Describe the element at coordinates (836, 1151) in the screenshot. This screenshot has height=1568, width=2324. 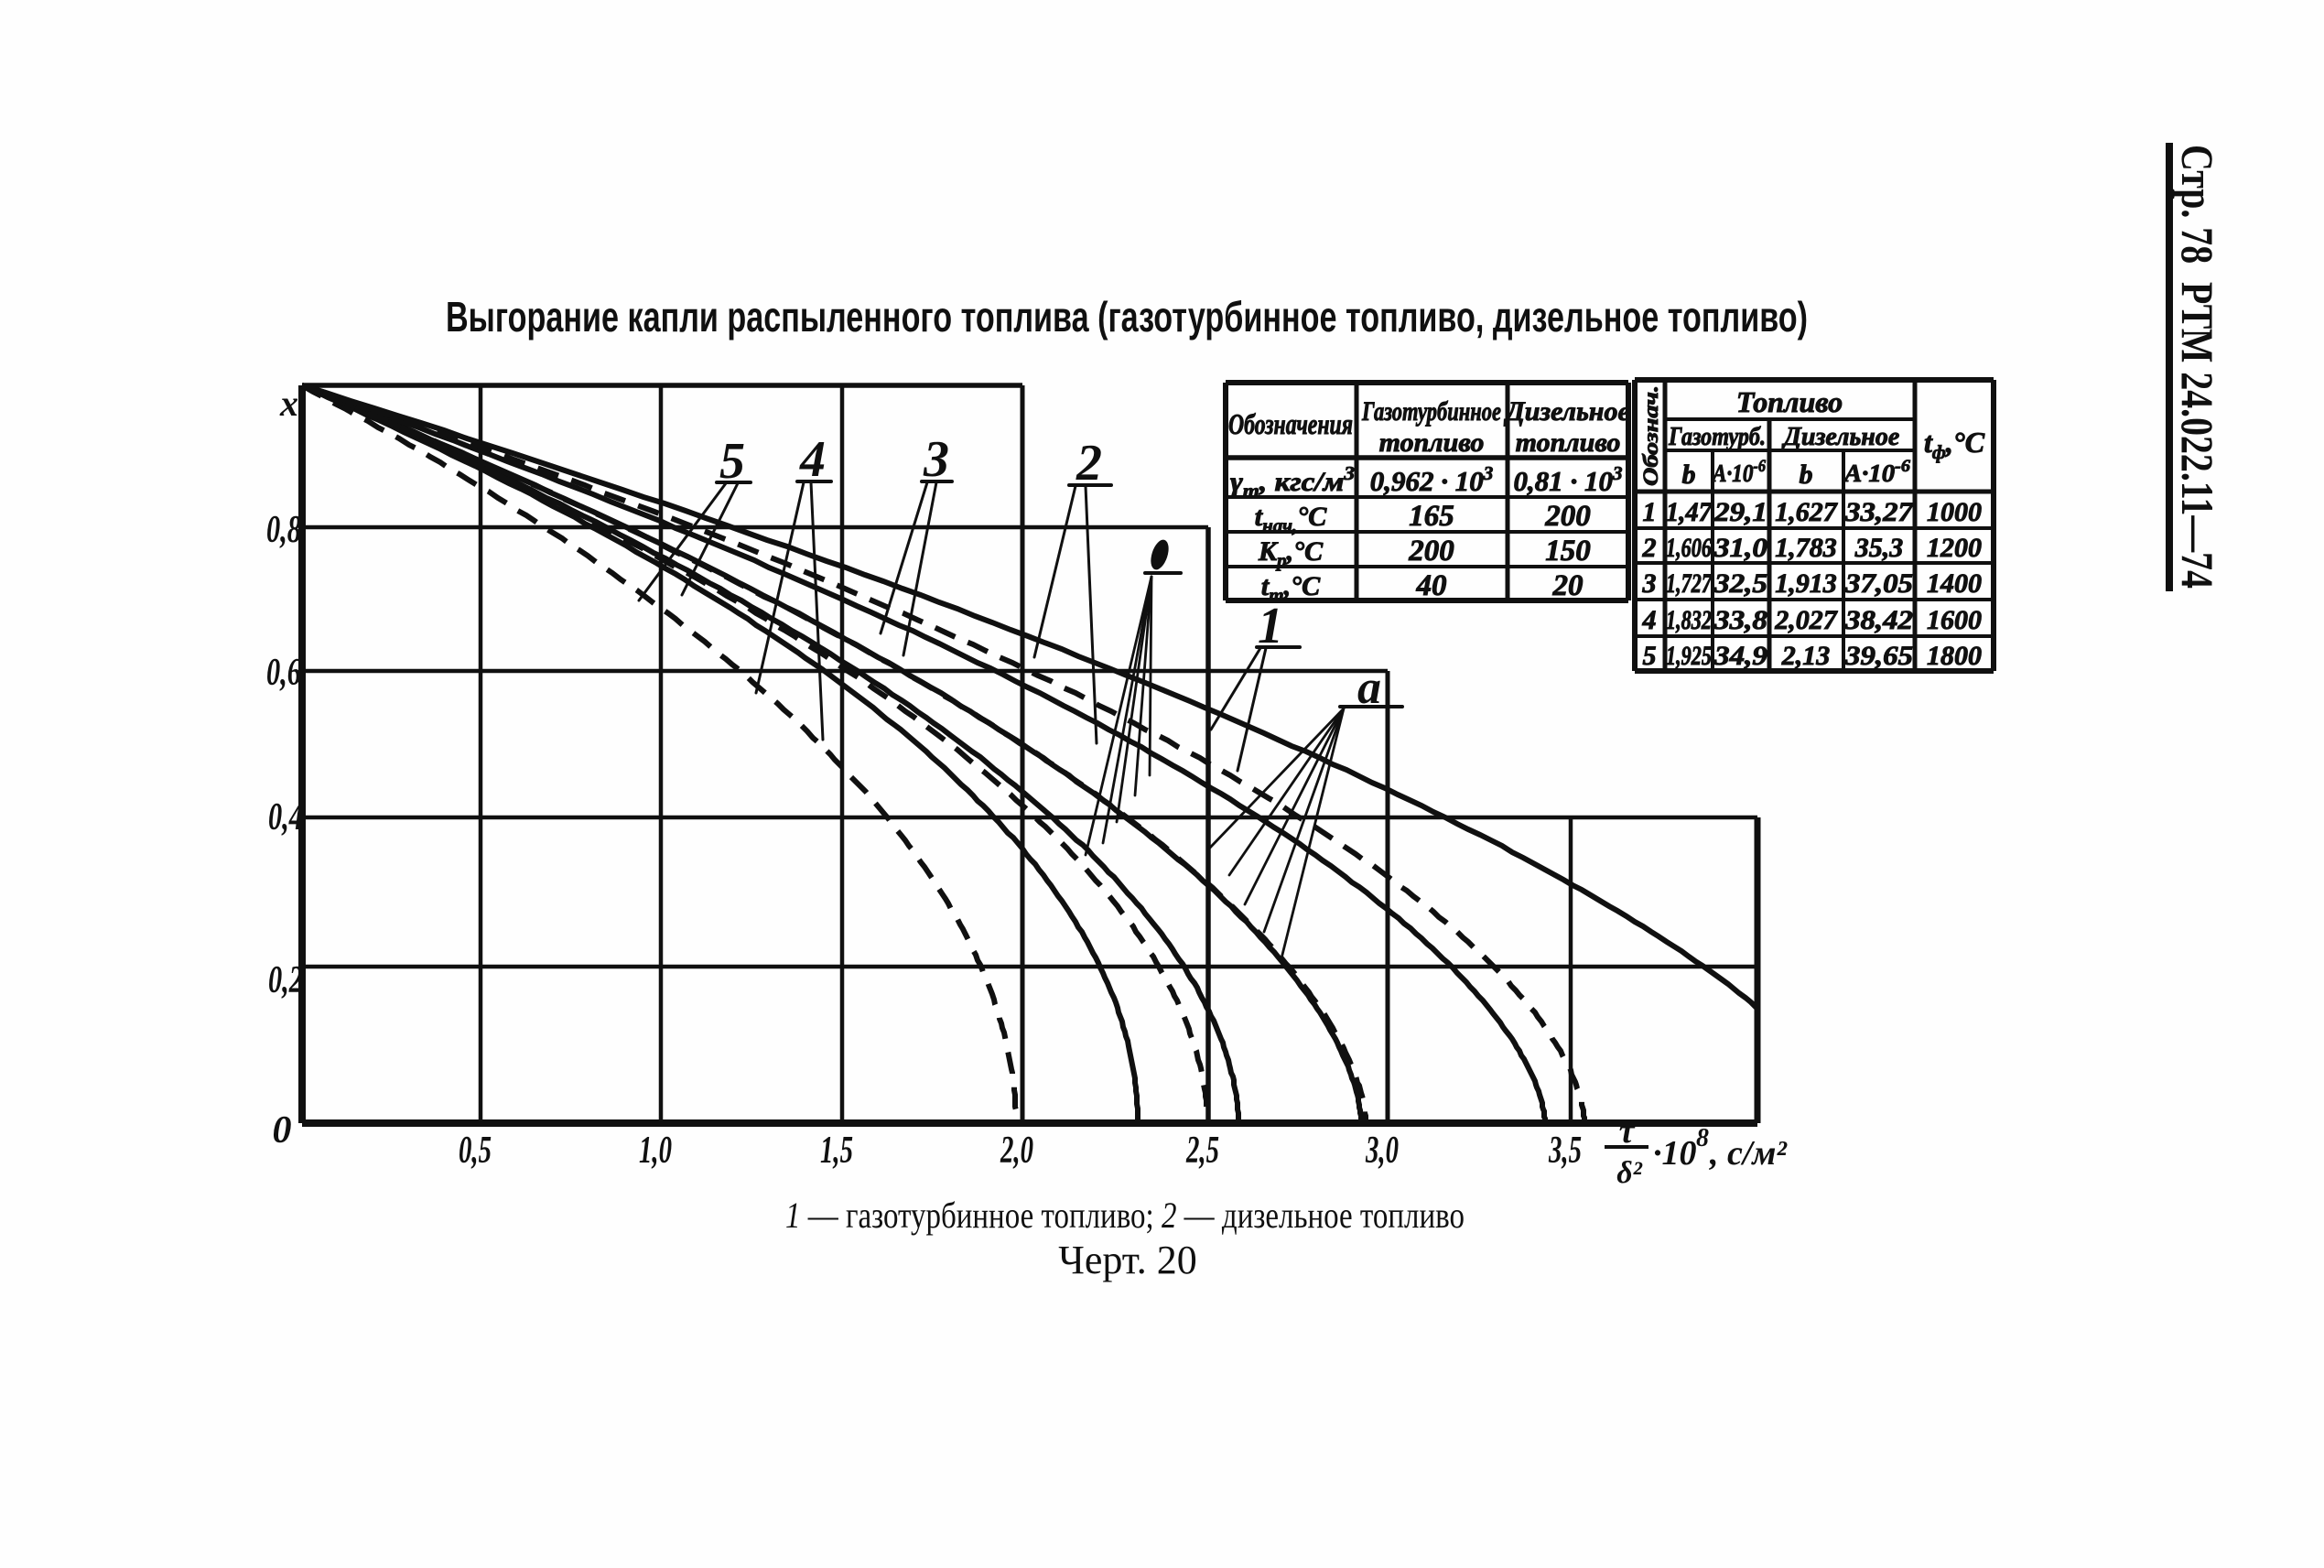
I see `svg-text: 1,5` at that location.